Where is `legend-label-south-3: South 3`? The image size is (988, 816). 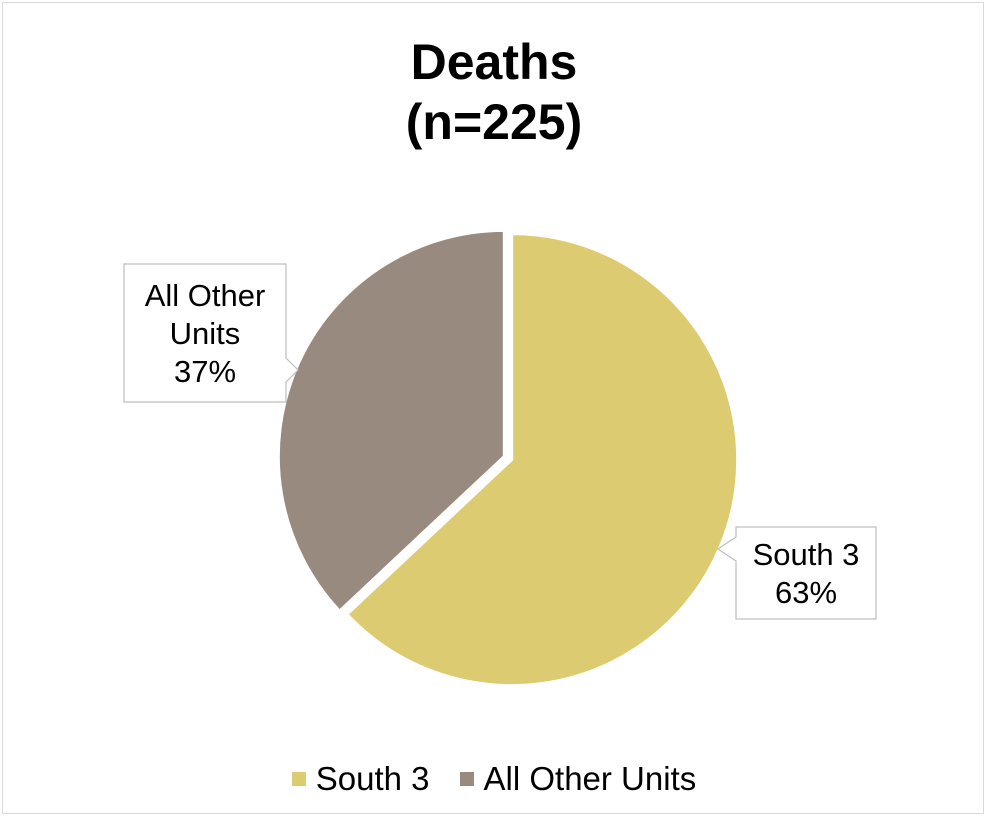 legend-label-south-3: South 3 is located at coordinates (372, 778).